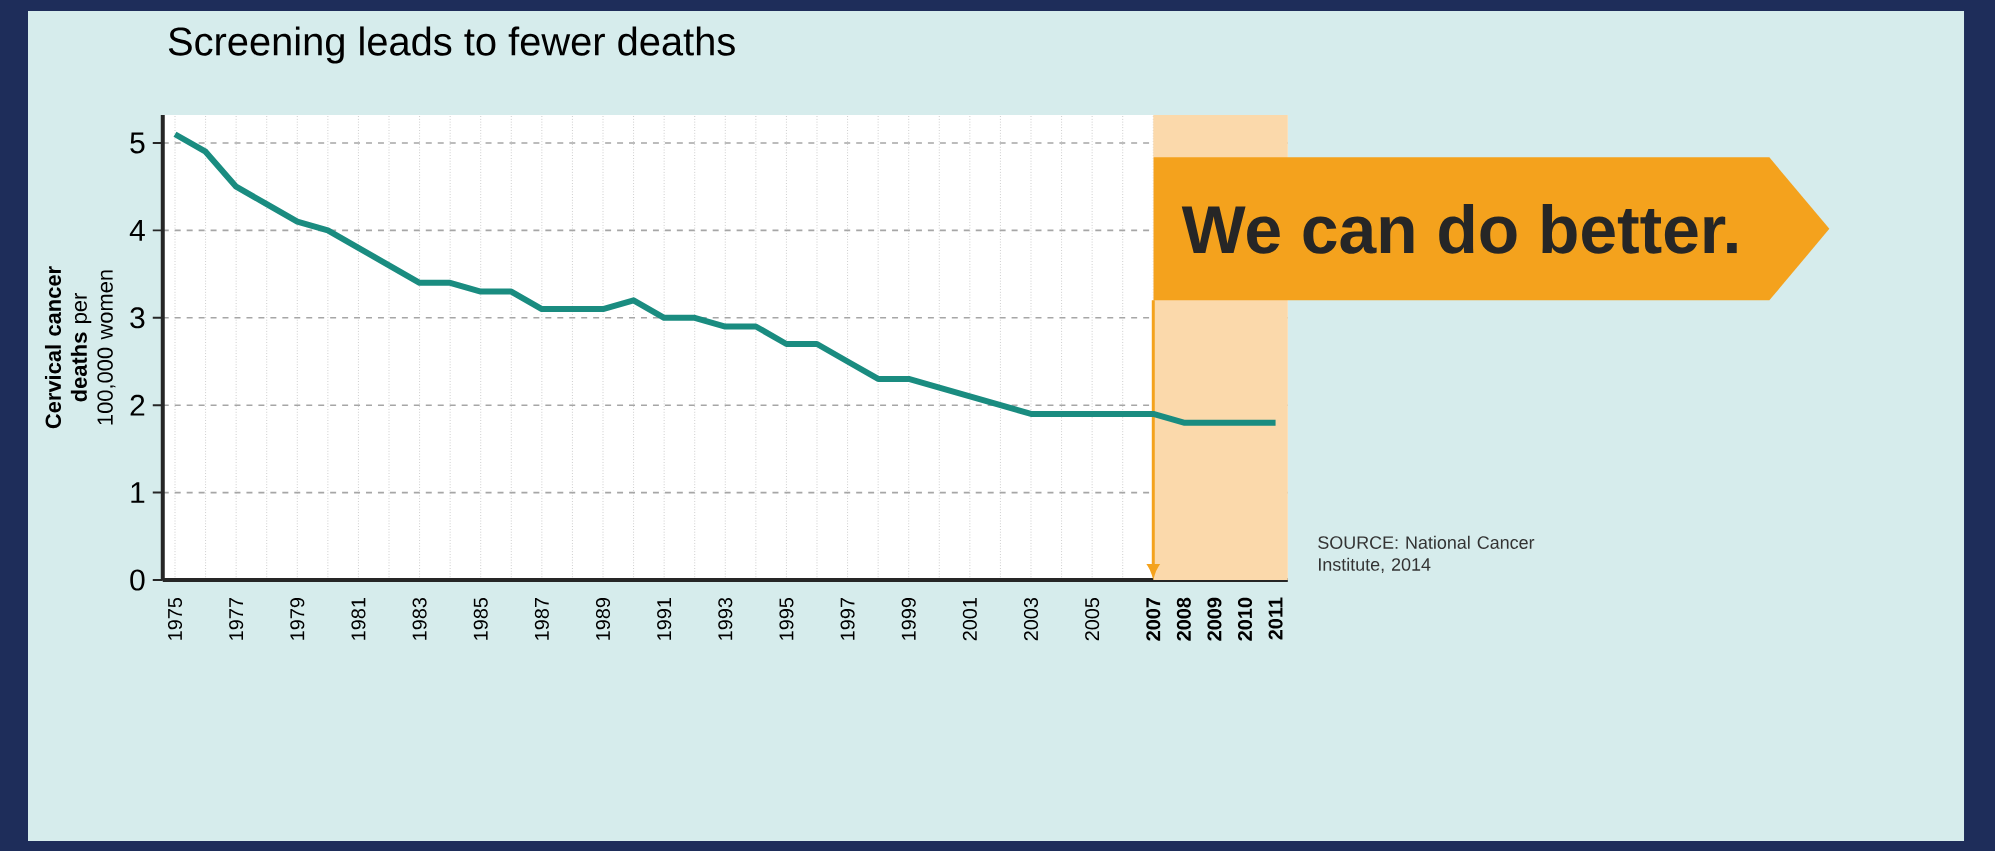  I want to click on x-tick-label: 2011, so click(1275, 618).